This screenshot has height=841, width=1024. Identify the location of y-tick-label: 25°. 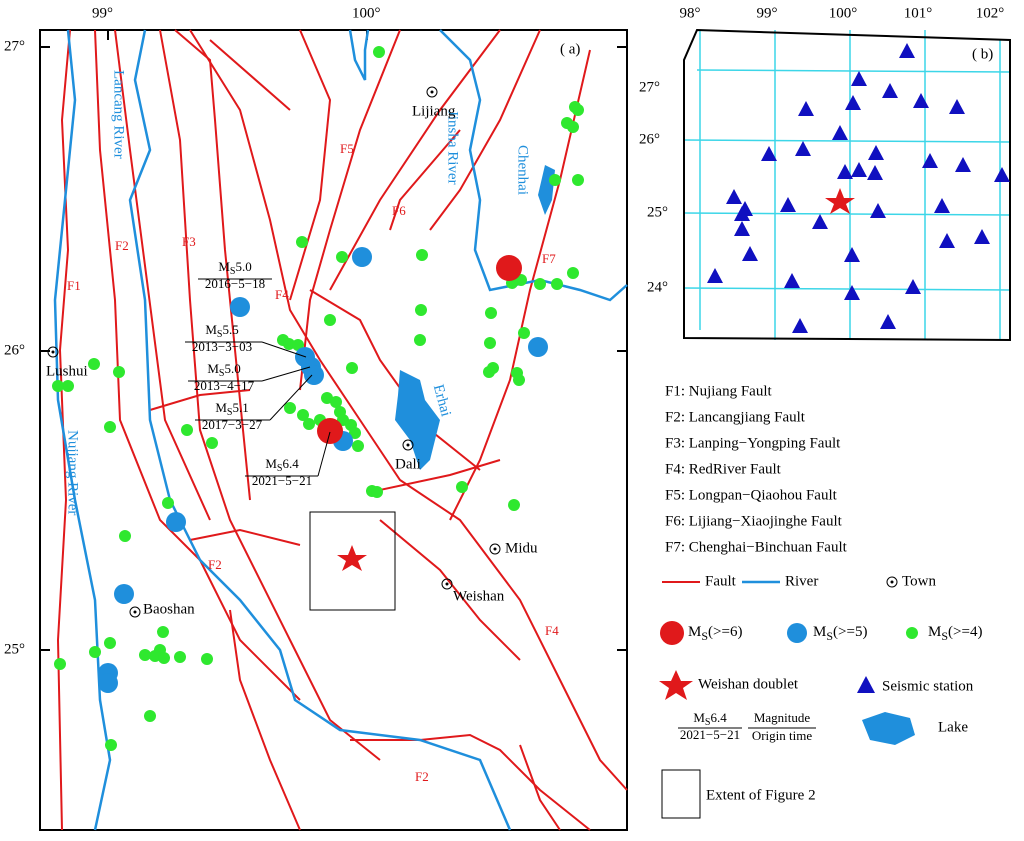
(14, 649).